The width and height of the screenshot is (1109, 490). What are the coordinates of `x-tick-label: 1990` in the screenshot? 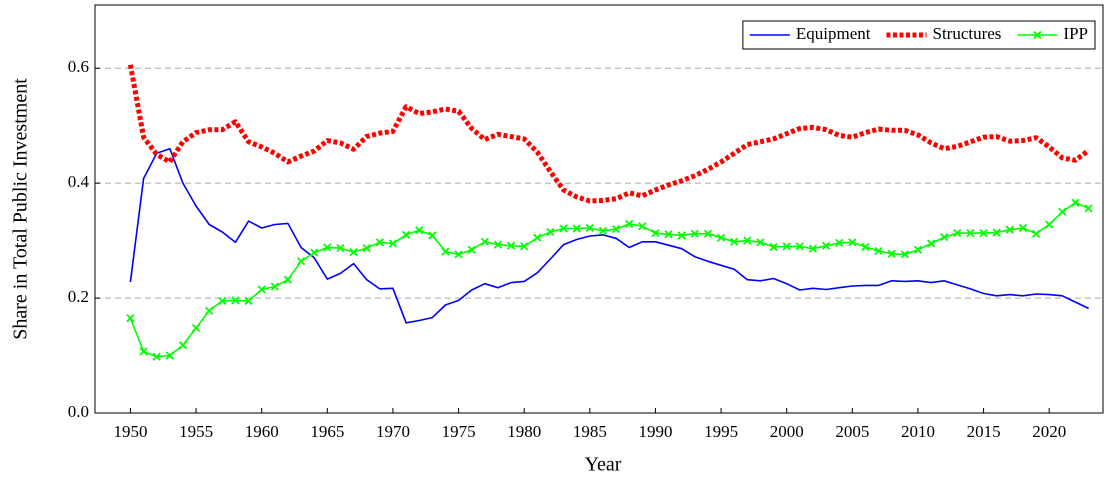 It's located at (655, 431).